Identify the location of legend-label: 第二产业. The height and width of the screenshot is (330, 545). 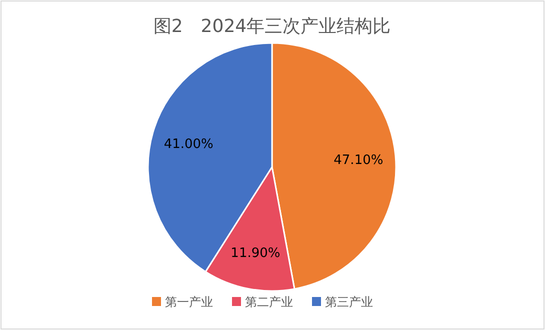
(269, 302).